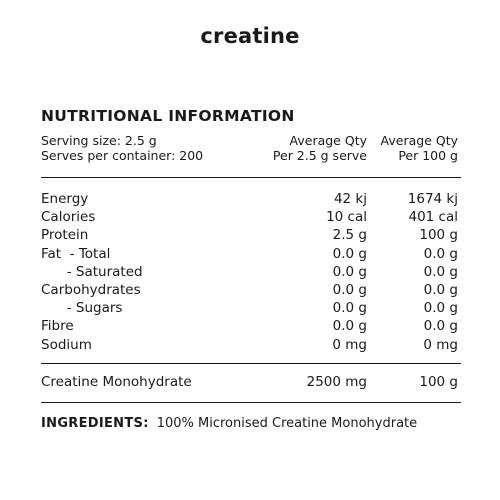 This screenshot has height=500, width=500. Describe the element at coordinates (251, 235) in the screenshot. I see `nutrient-row-protein: Protein 2.5 g 100 g` at that location.